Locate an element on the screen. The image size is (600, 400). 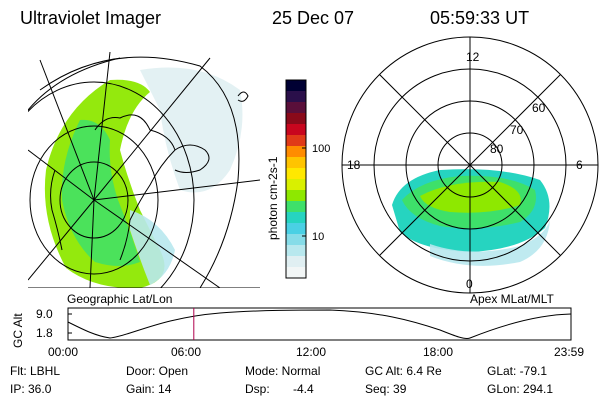
glon-label: GLon: 294.1 is located at coordinates (520, 389).